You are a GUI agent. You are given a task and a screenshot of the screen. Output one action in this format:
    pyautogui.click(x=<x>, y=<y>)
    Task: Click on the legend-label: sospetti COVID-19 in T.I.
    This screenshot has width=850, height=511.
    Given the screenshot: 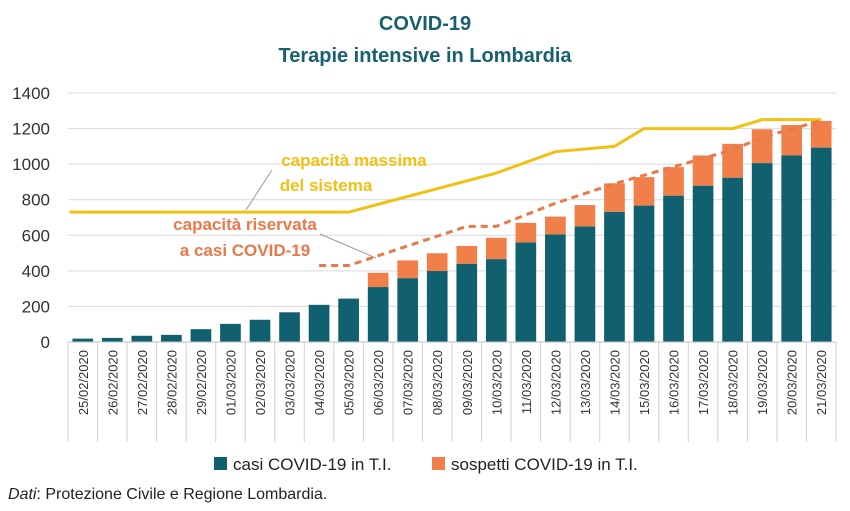 What is the action you would take?
    pyautogui.click(x=544, y=464)
    